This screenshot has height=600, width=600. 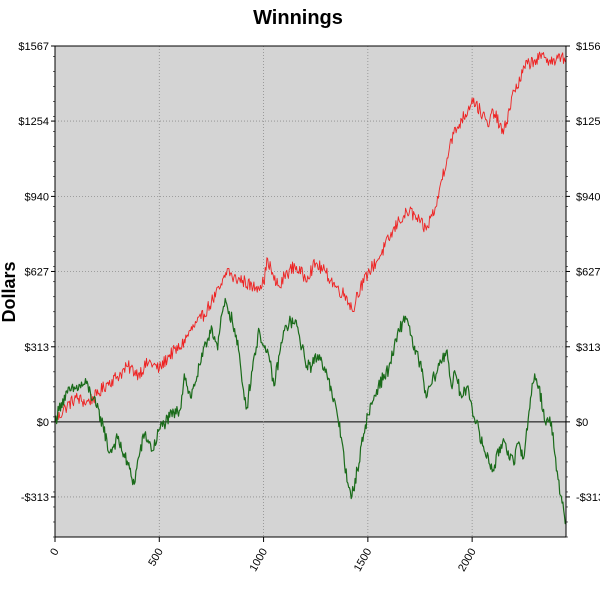 What do you see at coordinates (588, 47) in the screenshot?
I see `y-tick-label-right: $1567` at bounding box center [588, 47].